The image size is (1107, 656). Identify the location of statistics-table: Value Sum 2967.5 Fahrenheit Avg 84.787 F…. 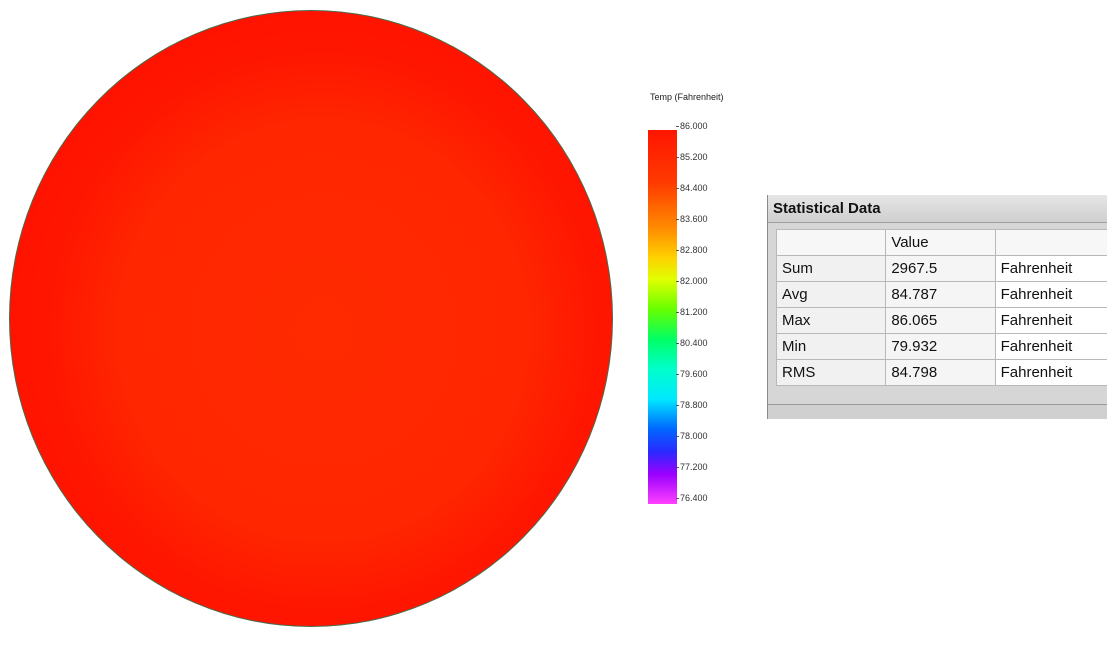
(941, 307).